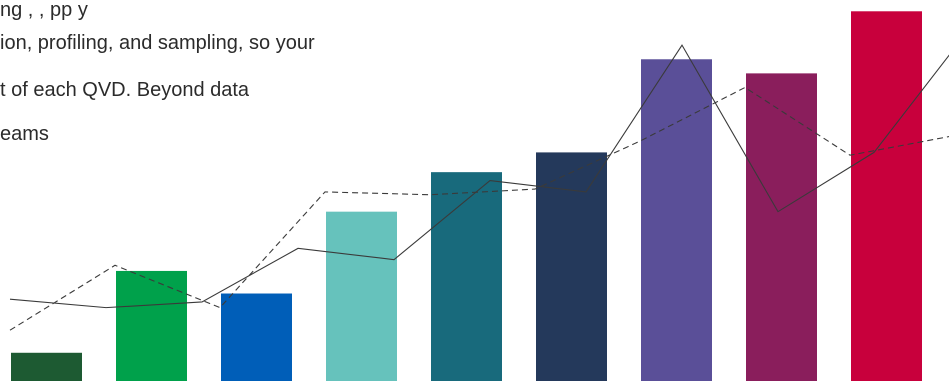 The image size is (949, 381). I want to click on paragraph-line-3: t of each QVD. Beyond data, so click(125, 90).